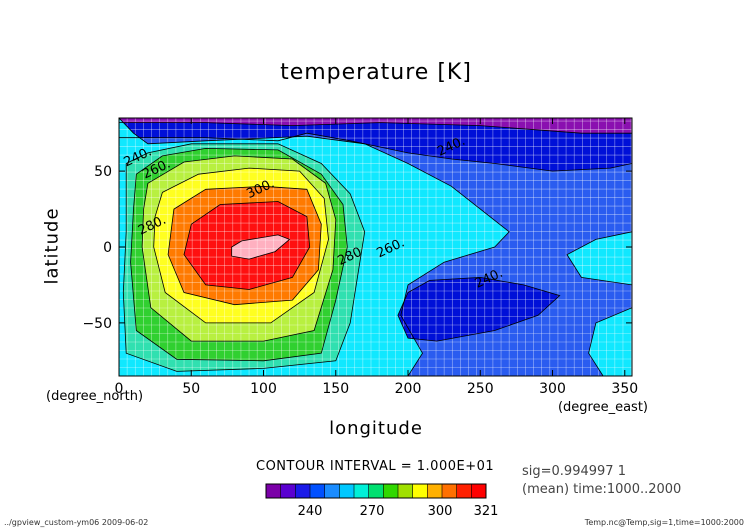 The image size is (752, 532). Describe the element at coordinates (95, 396) in the screenshot. I see `y-axis-unit: (degree_north)` at that location.